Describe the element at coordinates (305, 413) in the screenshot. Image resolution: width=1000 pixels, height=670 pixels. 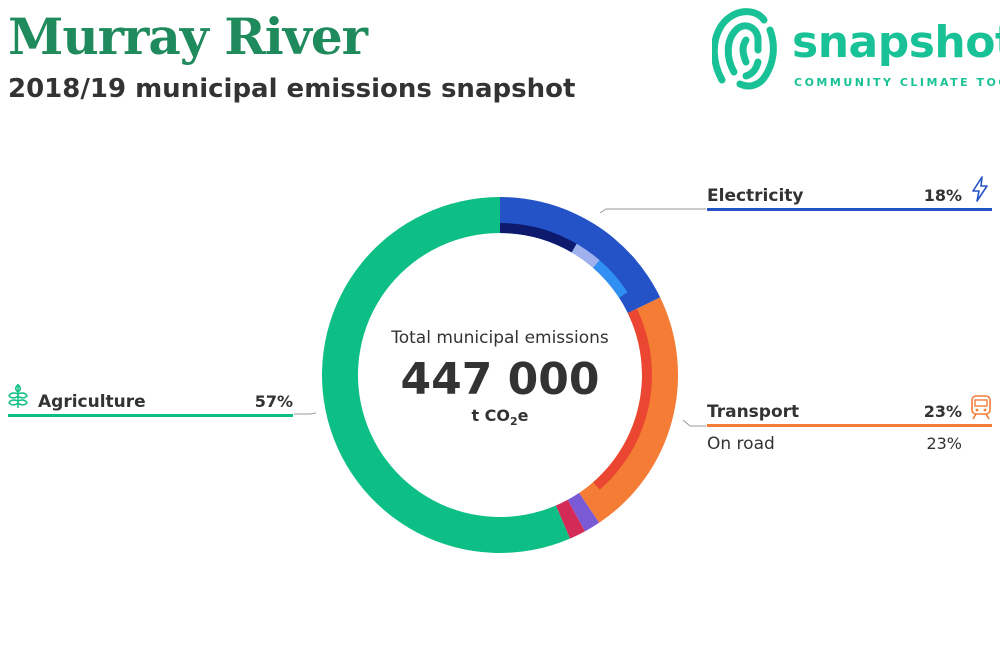
I see `leader-line-agriculture` at that location.